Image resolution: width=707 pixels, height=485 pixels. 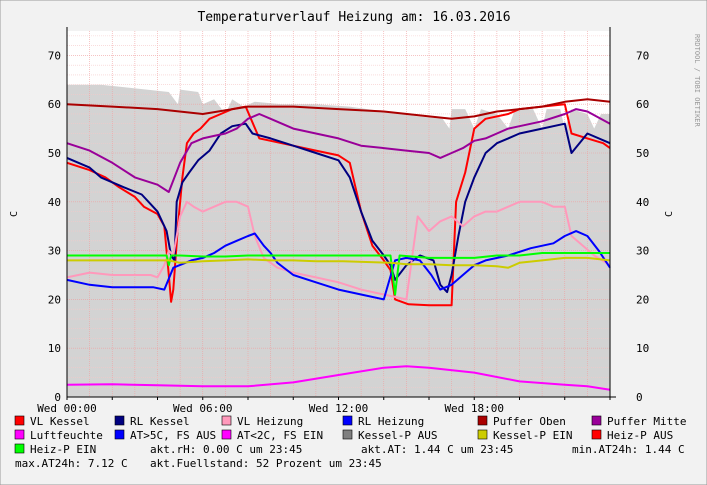 I want to click on x-tick-label: Wed 12:00, so click(x=339, y=408).